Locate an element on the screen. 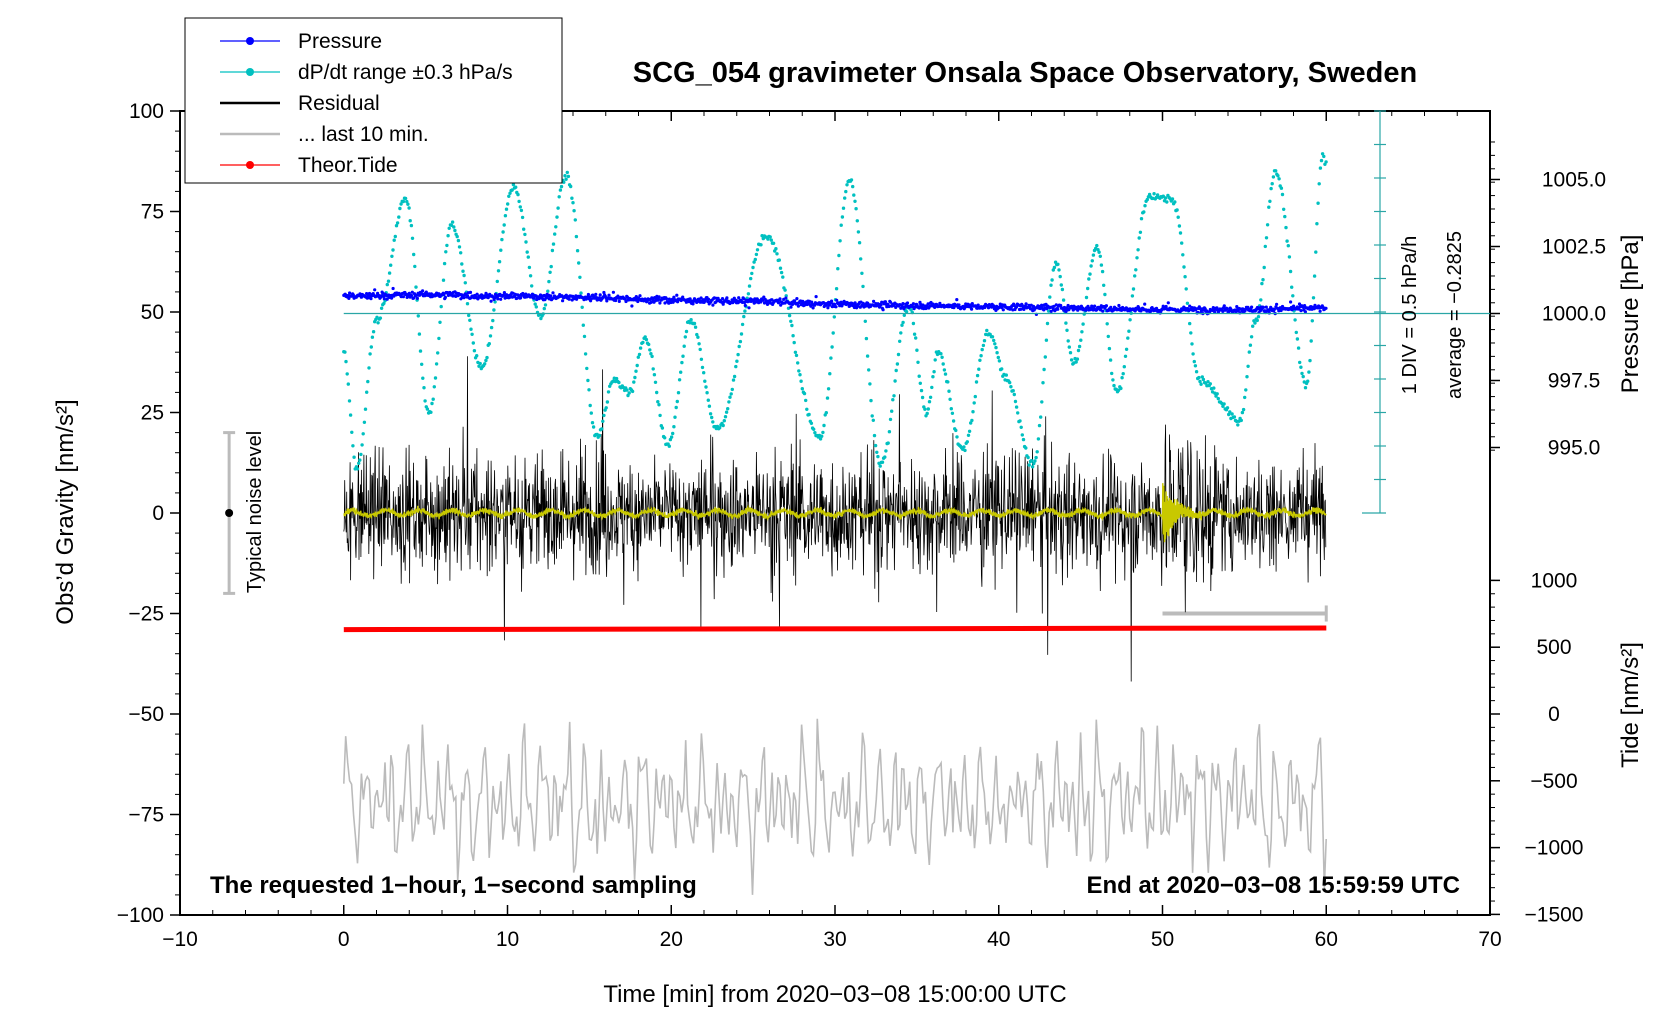 The width and height of the screenshot is (1676, 1020). legend-marker is located at coordinates (250, 72).